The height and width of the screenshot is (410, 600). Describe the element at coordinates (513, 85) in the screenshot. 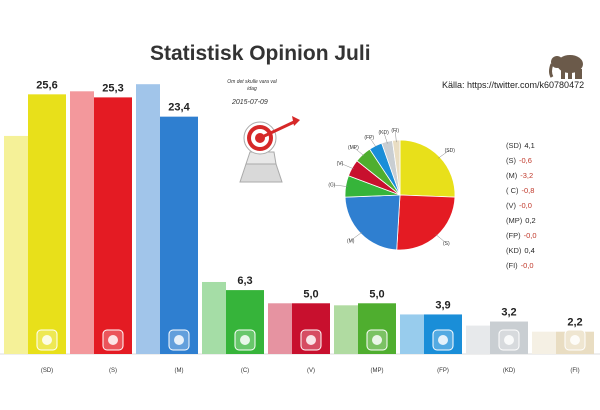

I see `source-label: Källa: https://twitter.com/k60780472` at that location.